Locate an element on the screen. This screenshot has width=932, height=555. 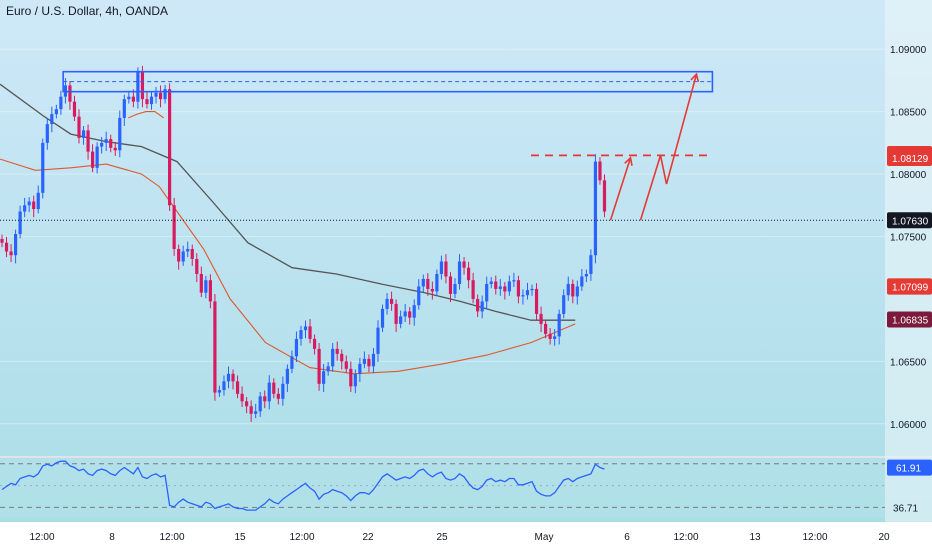
x-tick-label: 6 is located at coordinates (627, 537).